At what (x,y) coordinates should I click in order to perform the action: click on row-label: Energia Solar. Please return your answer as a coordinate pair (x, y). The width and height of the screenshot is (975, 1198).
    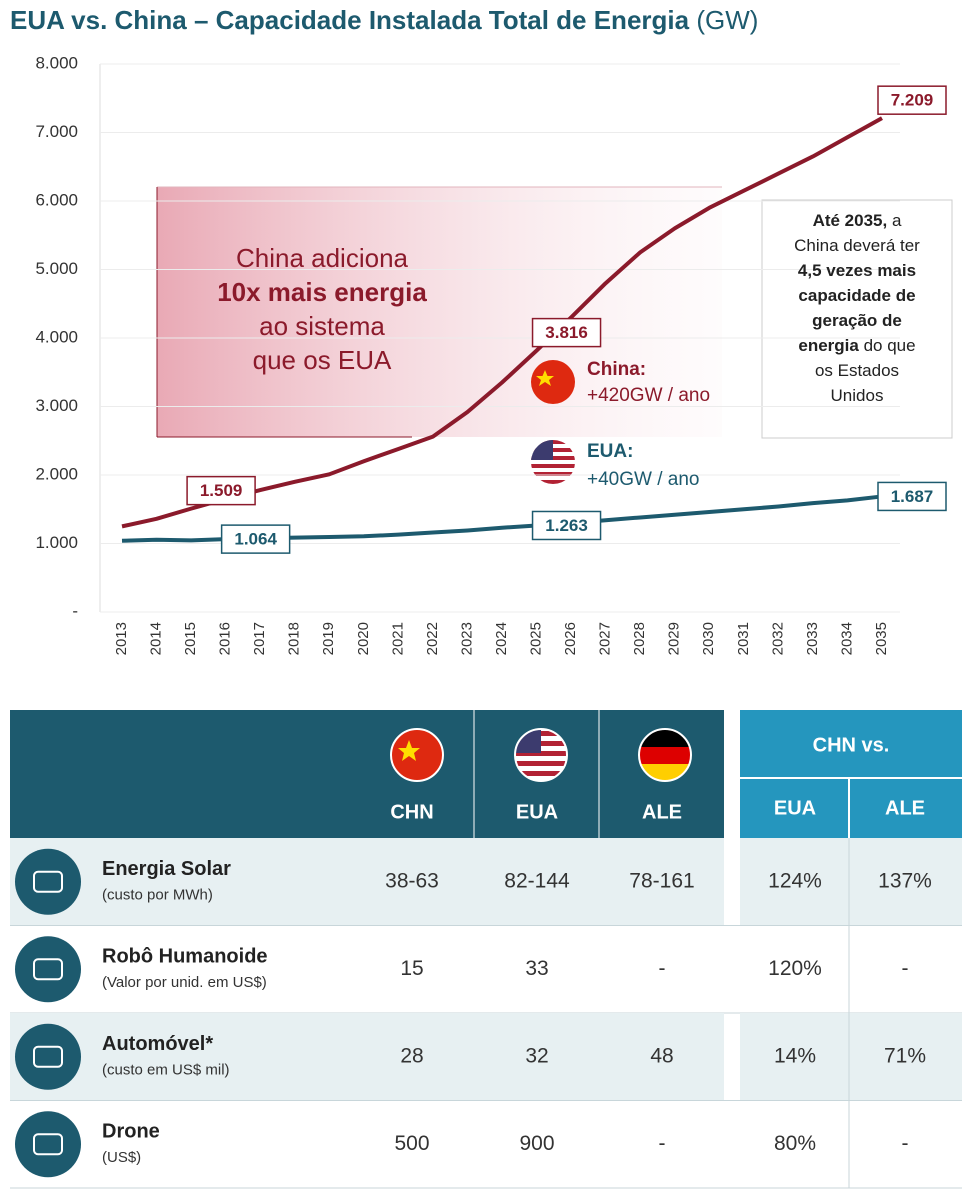
    Looking at the image, I should click on (166, 869).